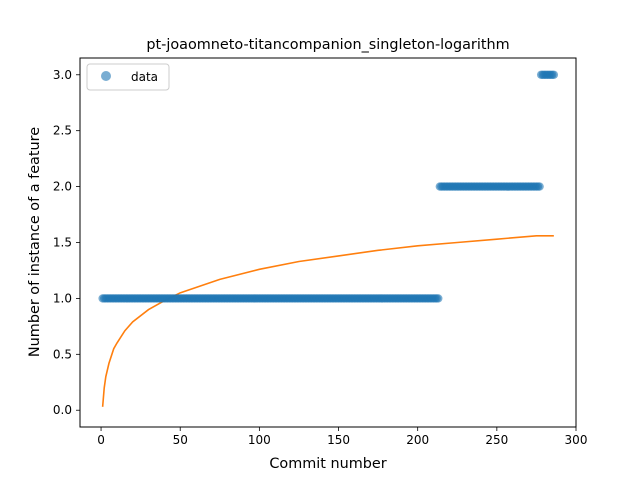  What do you see at coordinates (106, 76) in the screenshot?
I see `legend-marker-data` at bounding box center [106, 76].